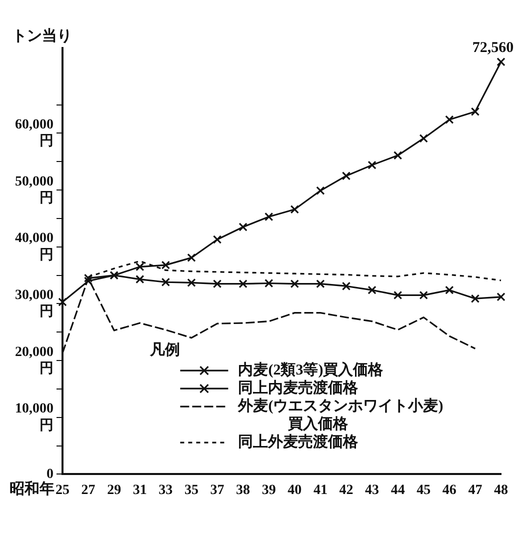  Describe the element at coordinates (32, 489) in the screenshot. I see `x-axis-title: 昭和年` at that location.